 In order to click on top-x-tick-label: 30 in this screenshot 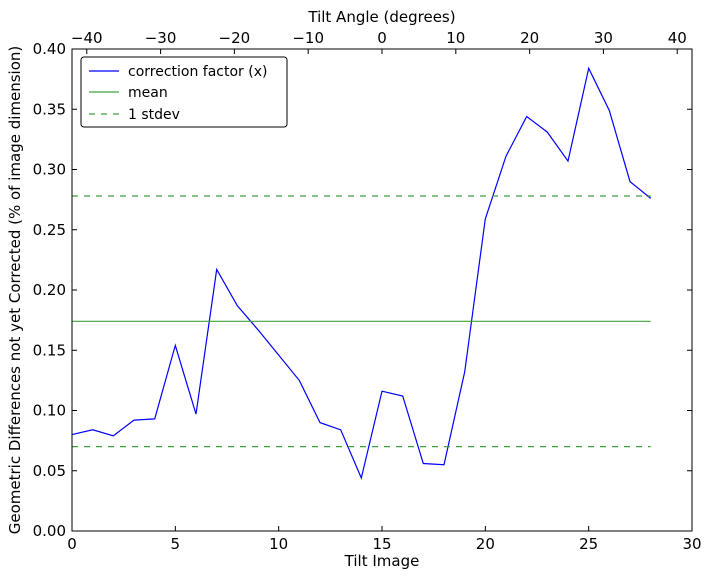, I will do `click(603, 38)`.